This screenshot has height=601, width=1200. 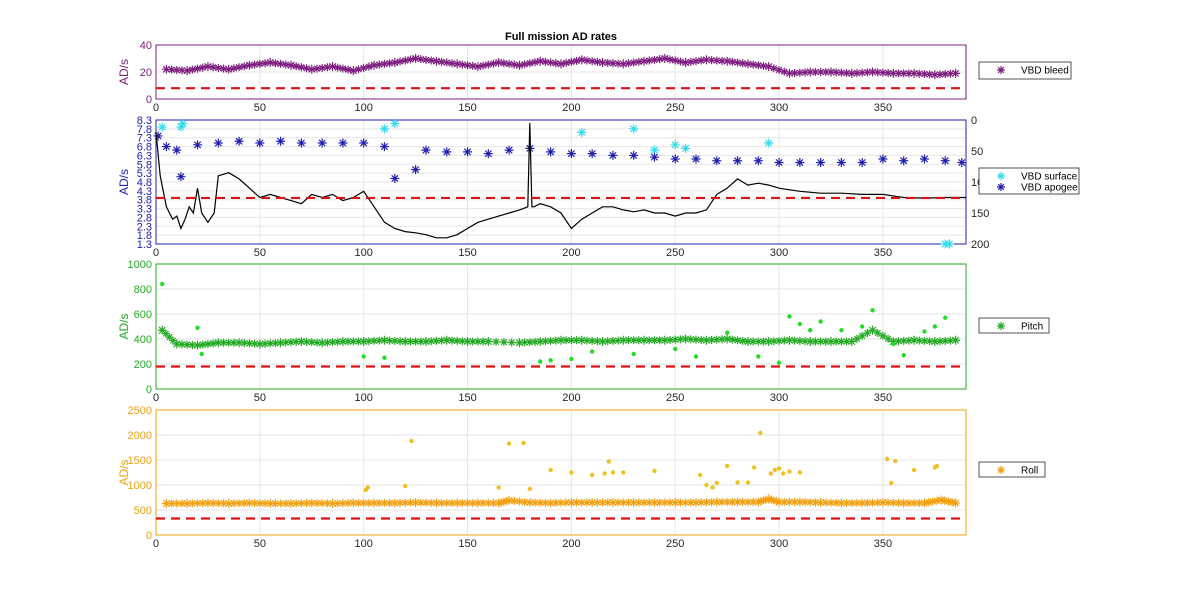 What do you see at coordinates (1001, 70) in the screenshot?
I see `legend-marker` at bounding box center [1001, 70].